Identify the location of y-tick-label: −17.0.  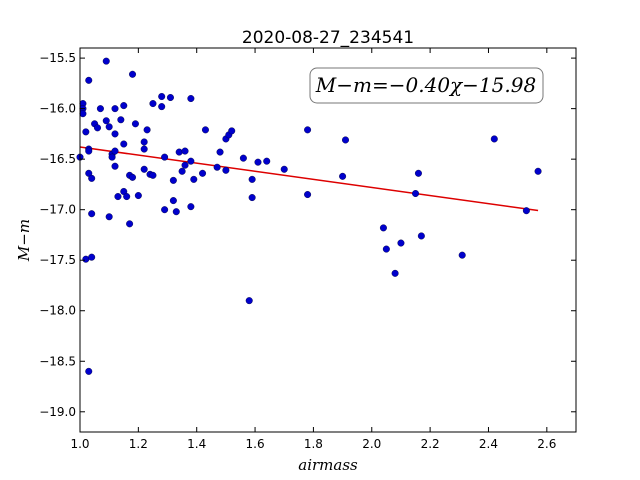
(57, 210).